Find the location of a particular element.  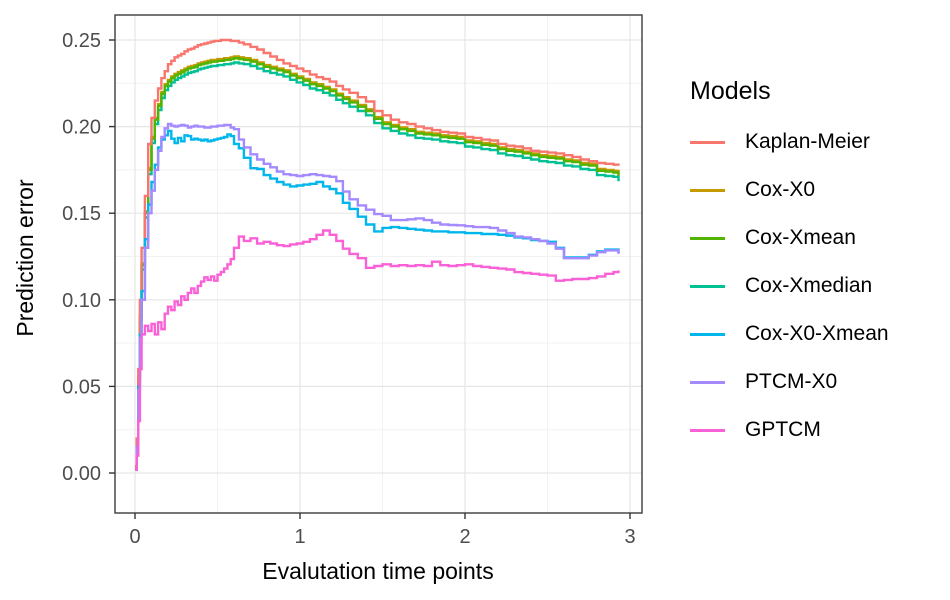

y-tick-label: 0.20 is located at coordinates (81, 128).